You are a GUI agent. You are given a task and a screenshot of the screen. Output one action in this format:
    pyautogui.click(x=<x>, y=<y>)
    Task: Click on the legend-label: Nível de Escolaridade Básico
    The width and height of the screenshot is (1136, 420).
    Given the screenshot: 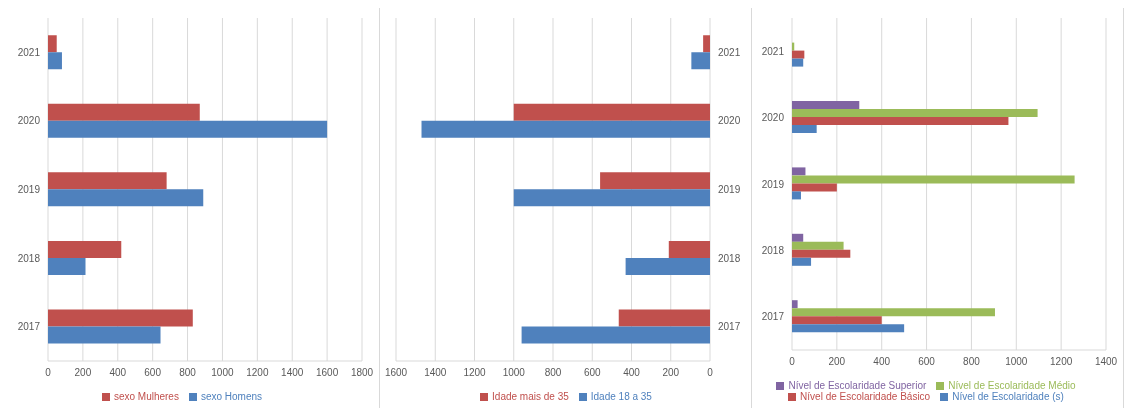 What is the action you would take?
    pyautogui.click(x=865, y=396)
    